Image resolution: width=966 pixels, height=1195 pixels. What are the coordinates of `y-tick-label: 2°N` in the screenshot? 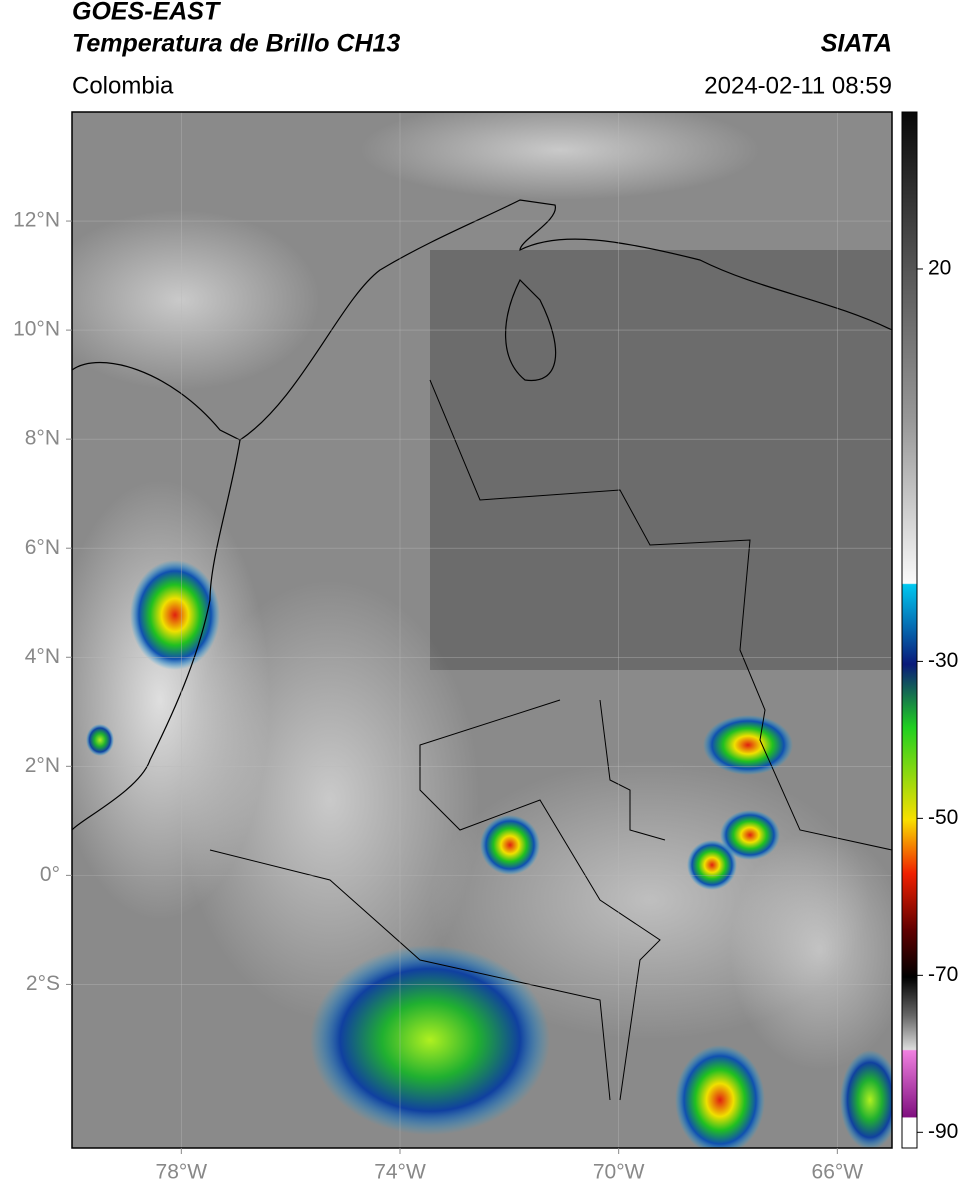 It's located at (42, 765).